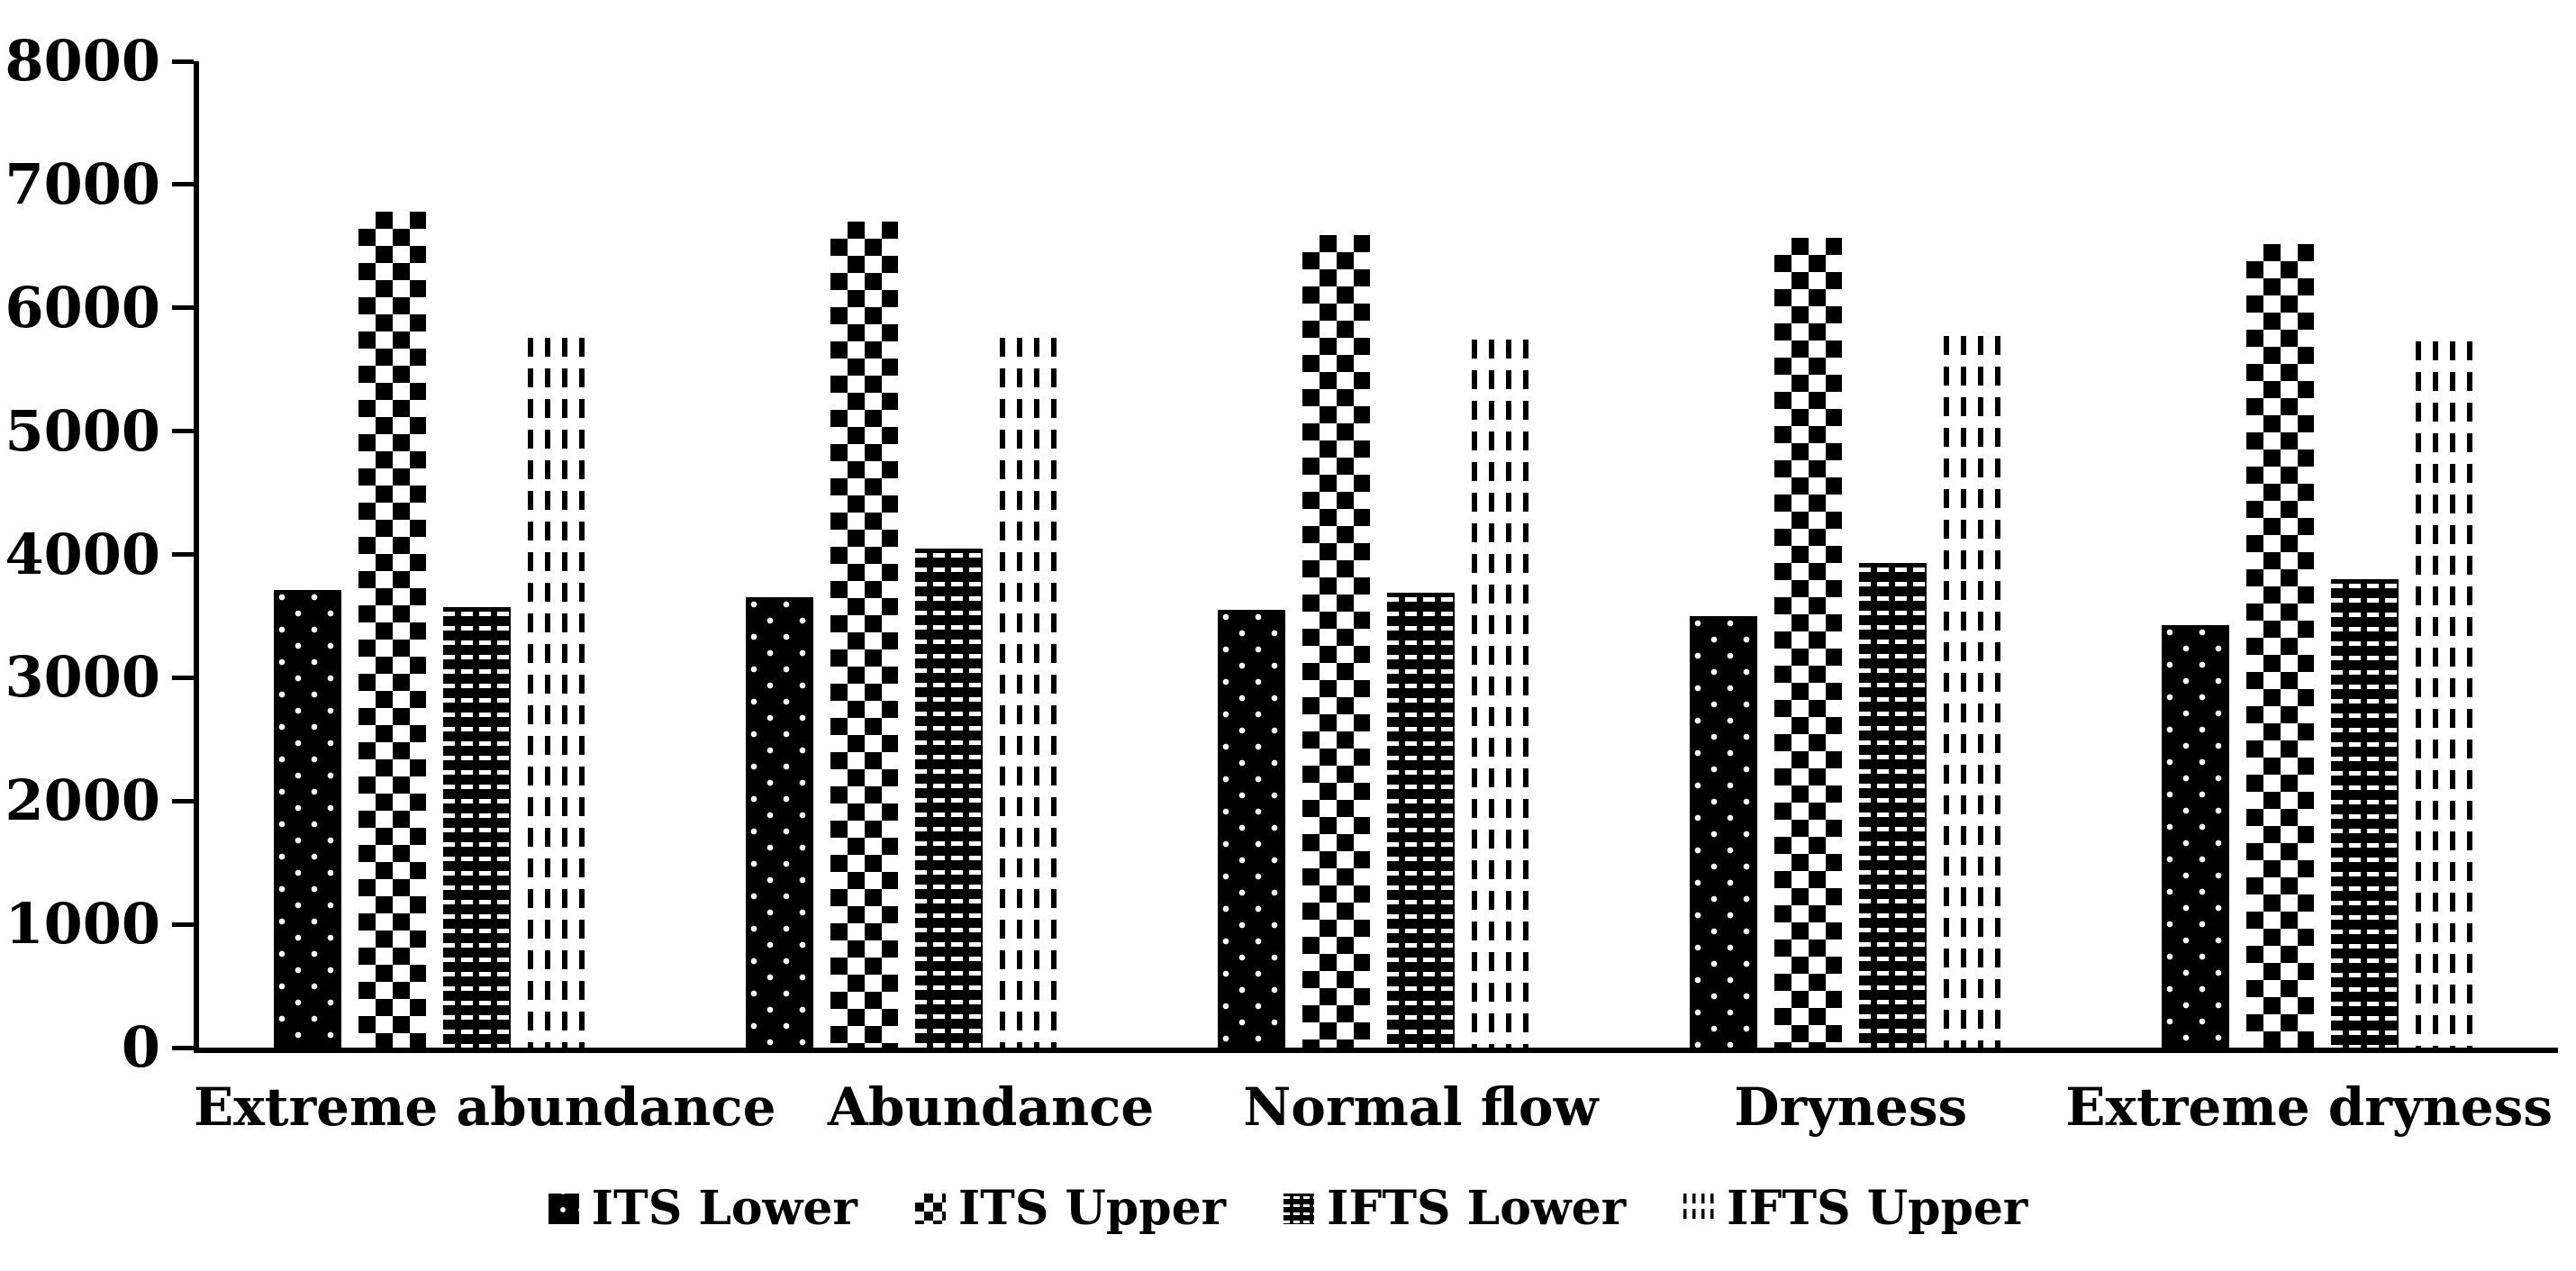  What do you see at coordinates (477, 827) in the screenshot?
I see `bar-ifts-lower-extreme-abundance` at bounding box center [477, 827].